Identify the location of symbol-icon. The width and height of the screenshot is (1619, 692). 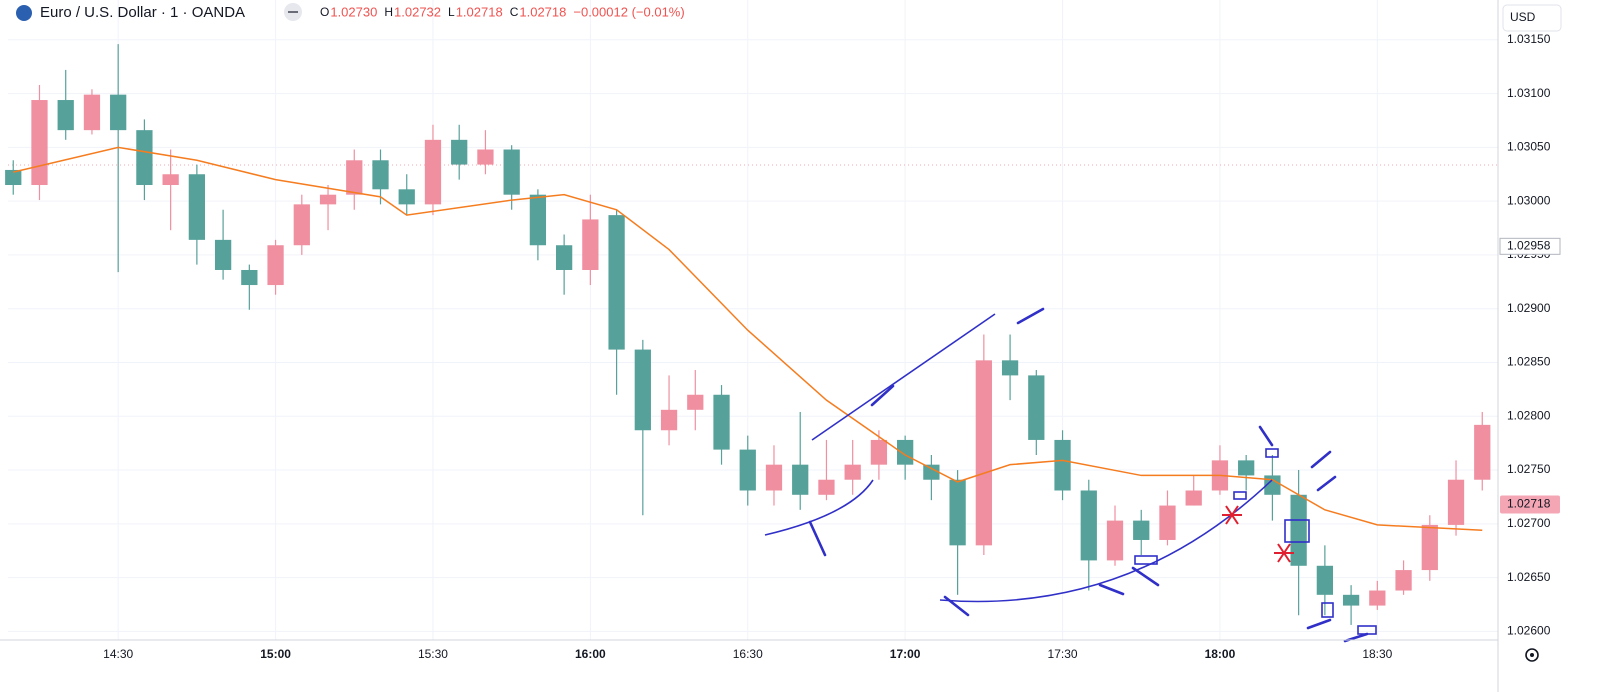
(24, 13).